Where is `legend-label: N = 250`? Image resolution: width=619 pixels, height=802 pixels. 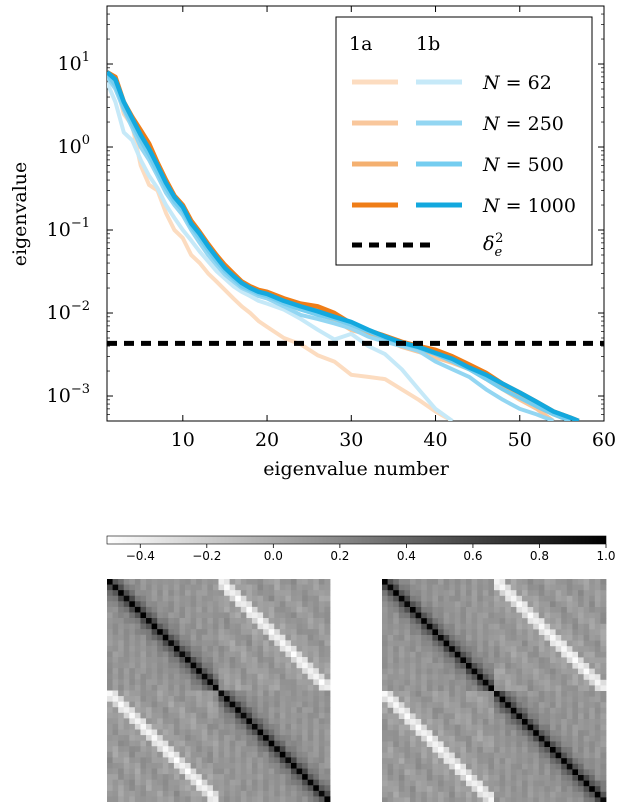
legend-label: N = 250 is located at coordinates (523, 124).